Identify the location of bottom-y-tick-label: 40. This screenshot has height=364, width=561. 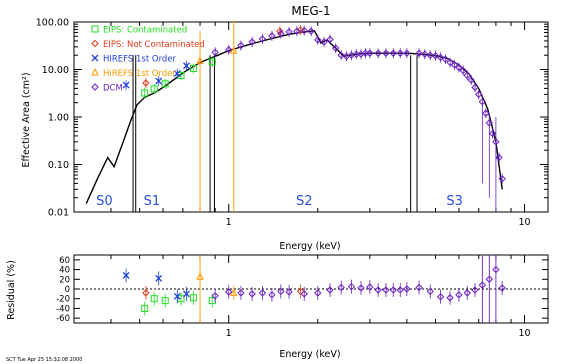
(64, 271).